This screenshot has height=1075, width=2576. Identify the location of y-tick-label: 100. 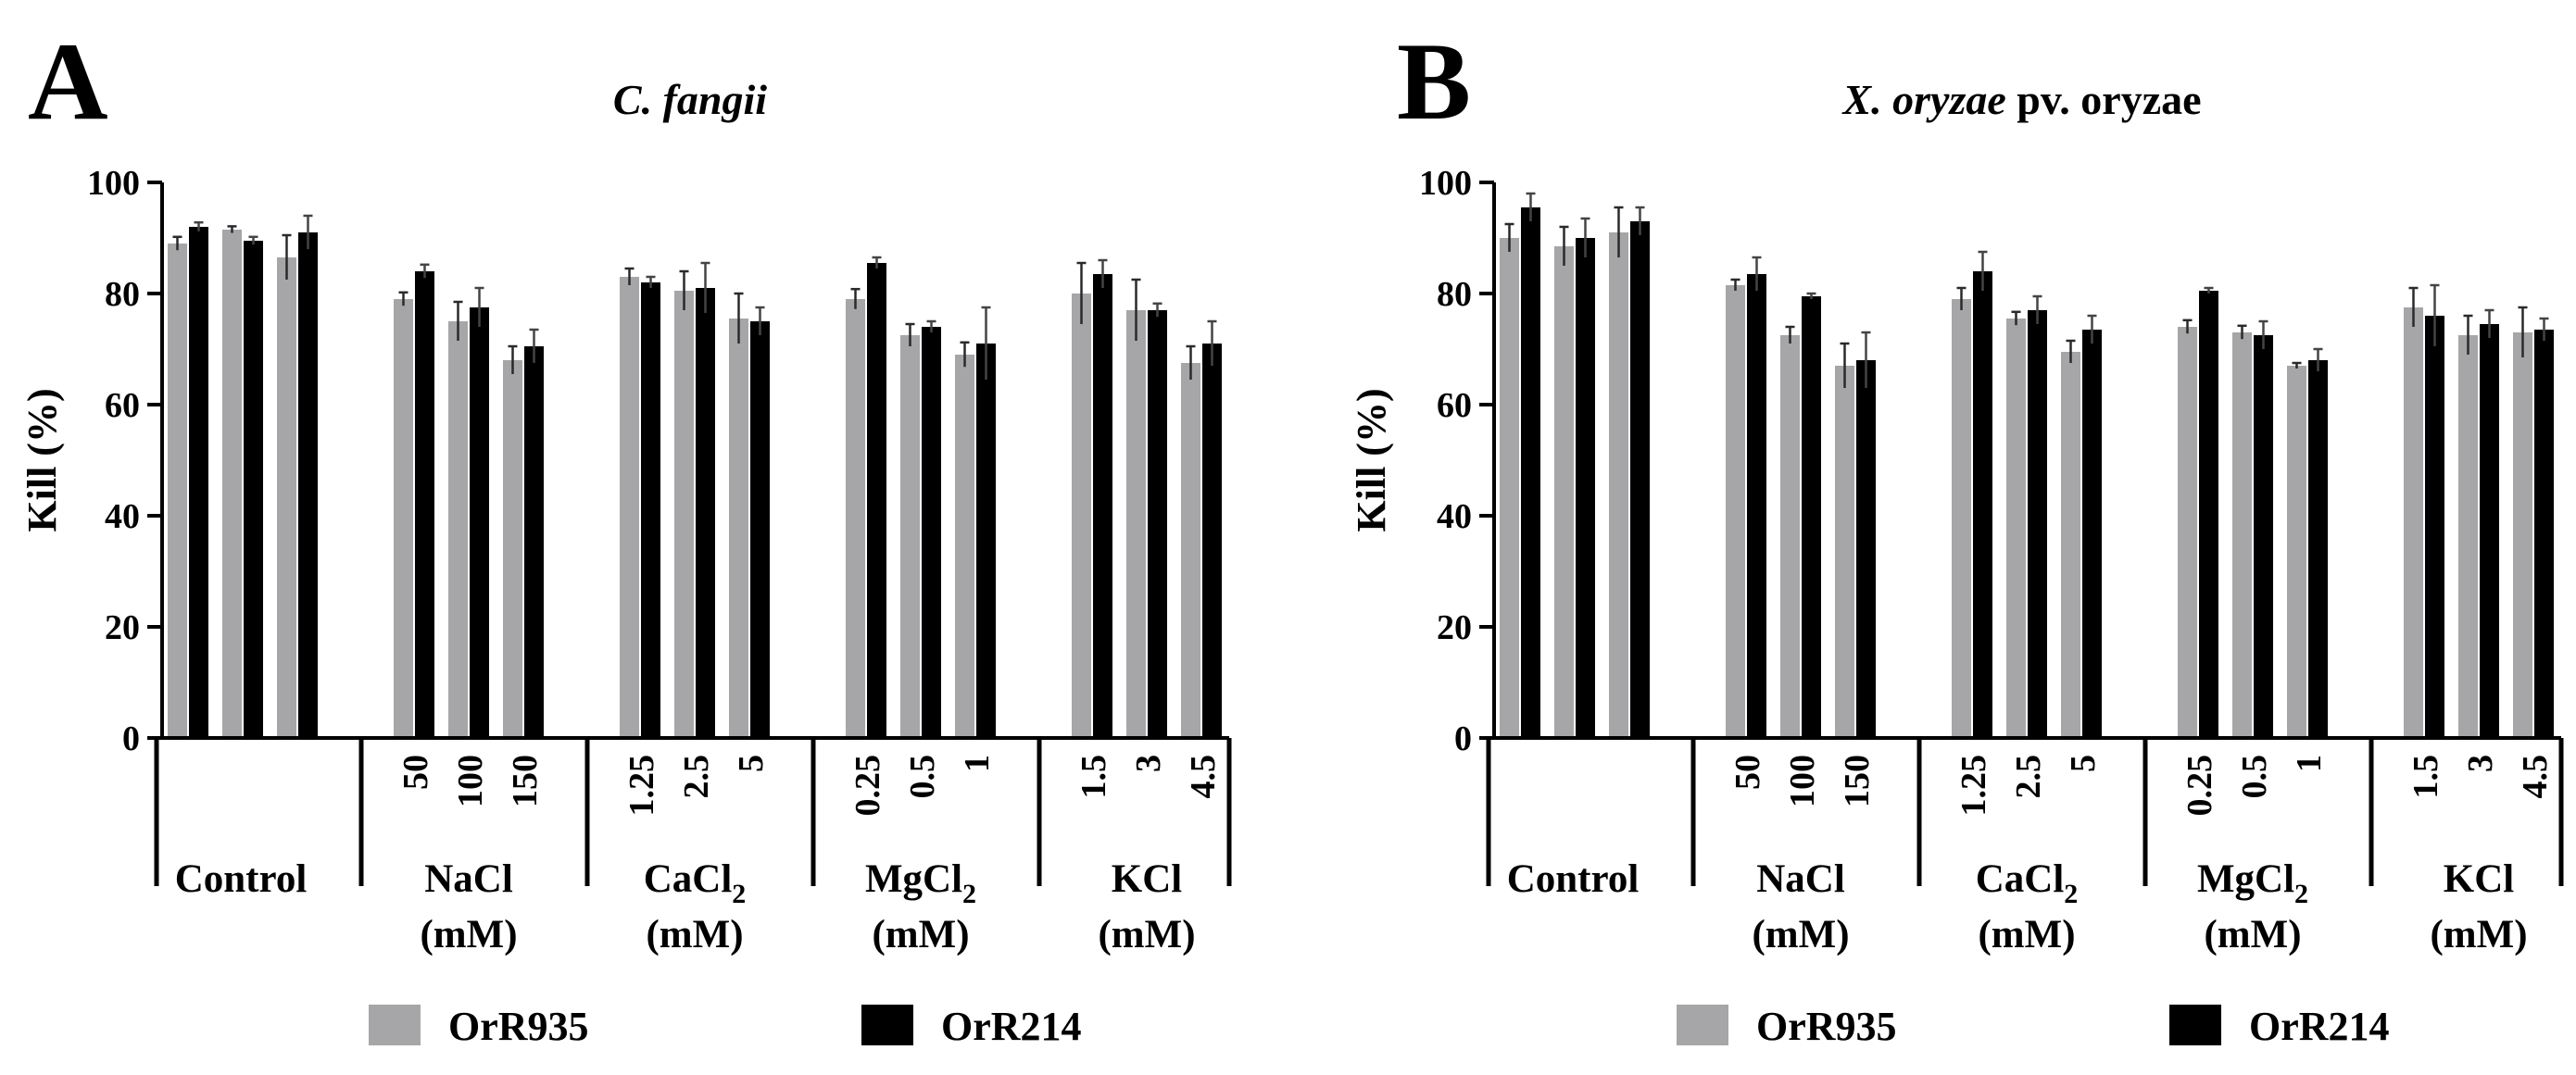
(113, 183).